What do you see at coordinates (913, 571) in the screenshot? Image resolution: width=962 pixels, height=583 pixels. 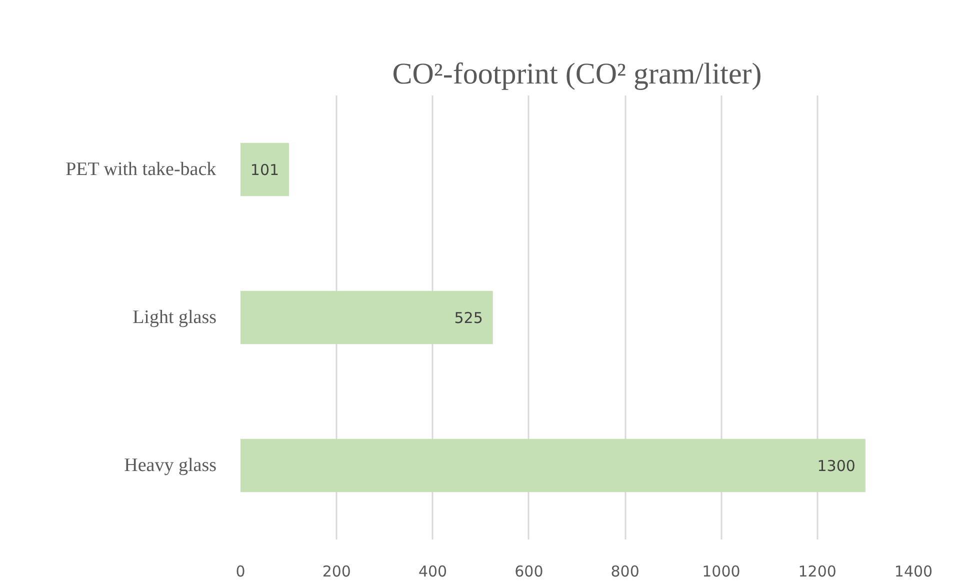 I see `x-tick-label: 1400` at bounding box center [913, 571].